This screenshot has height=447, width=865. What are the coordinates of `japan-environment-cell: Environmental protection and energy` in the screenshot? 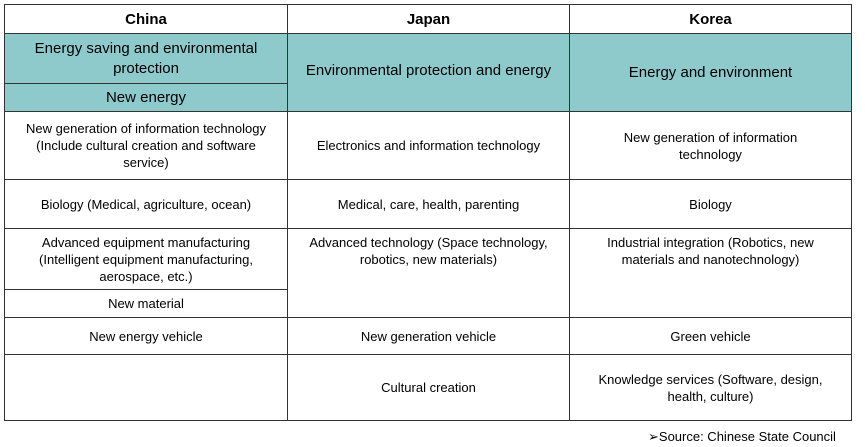 It's located at (428, 72).